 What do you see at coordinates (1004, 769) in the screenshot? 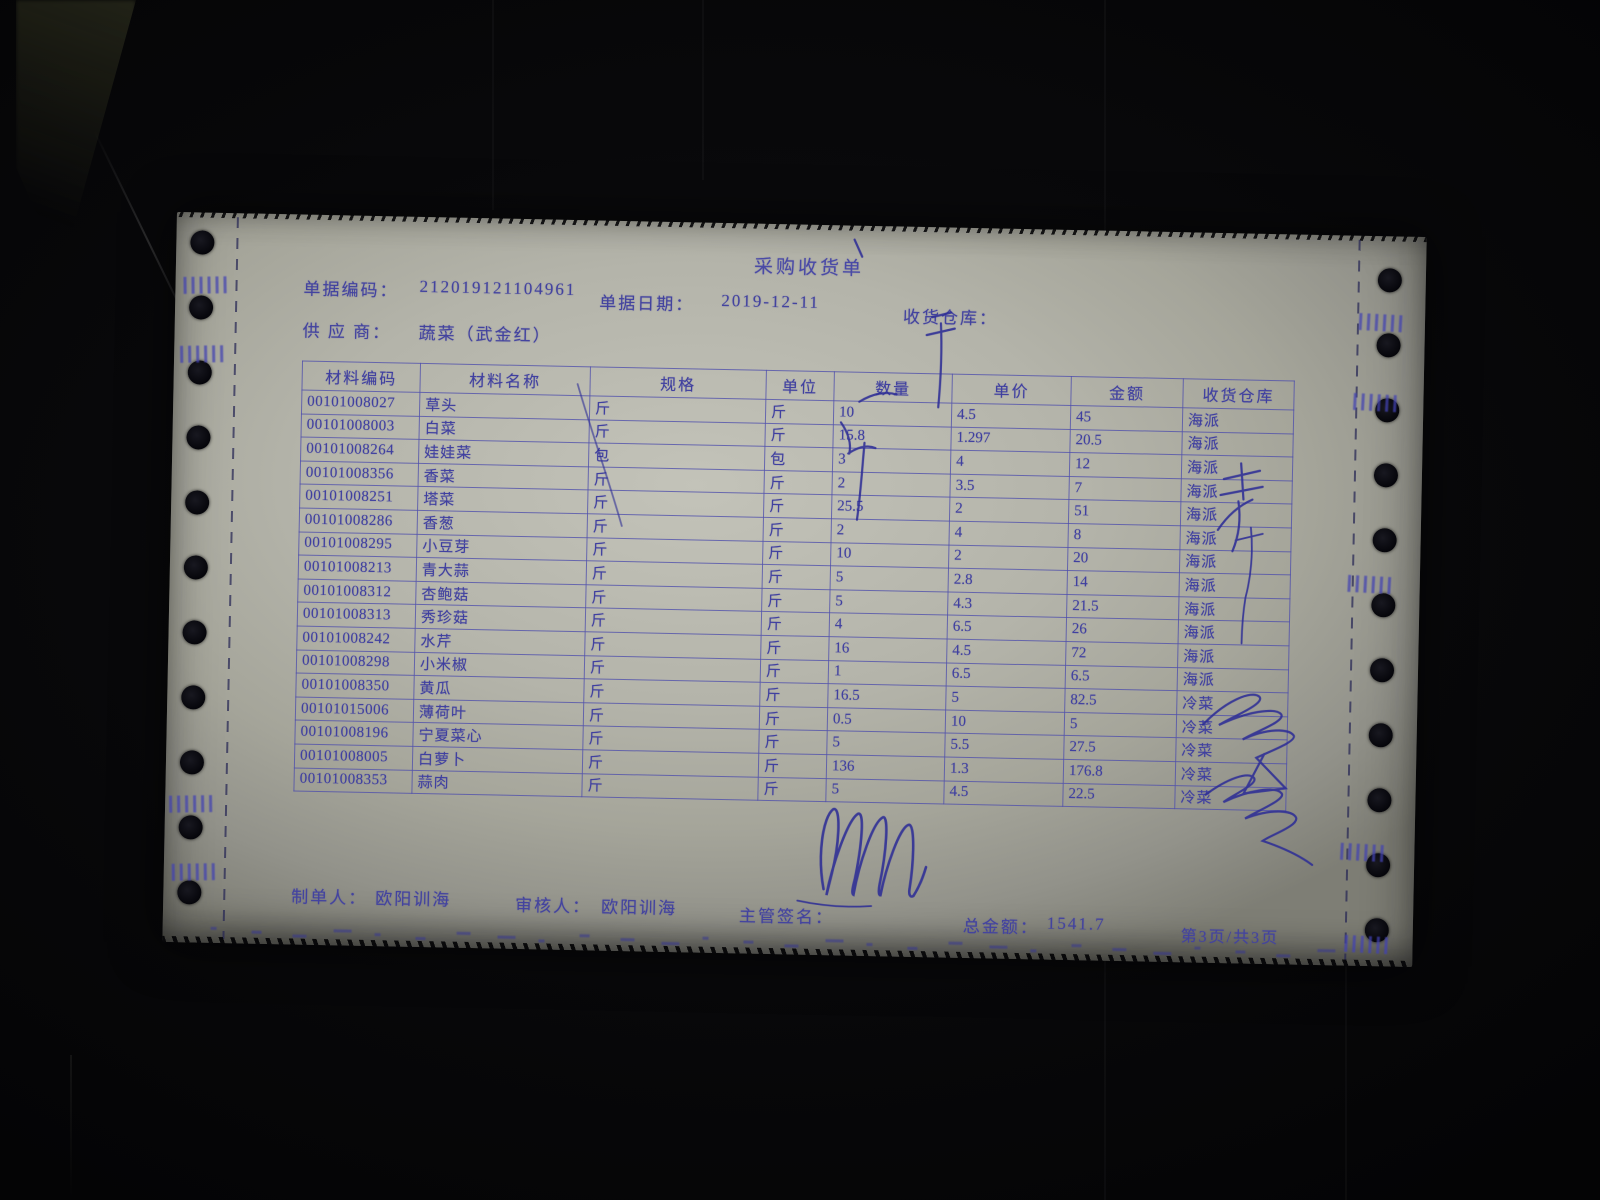
I see `cell-price: 1.3` at bounding box center [1004, 769].